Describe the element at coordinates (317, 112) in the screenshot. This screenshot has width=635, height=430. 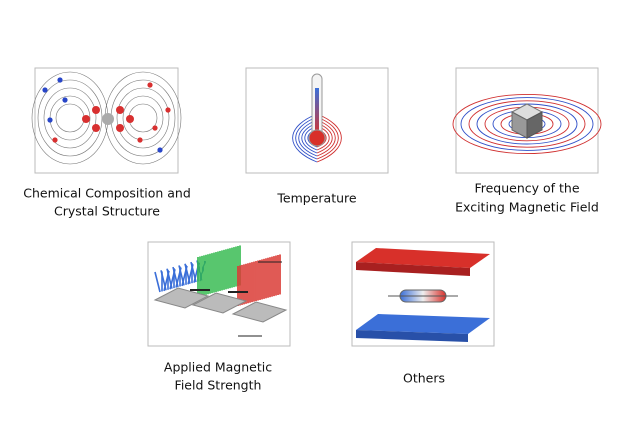
I see `thermometer-fill` at that location.